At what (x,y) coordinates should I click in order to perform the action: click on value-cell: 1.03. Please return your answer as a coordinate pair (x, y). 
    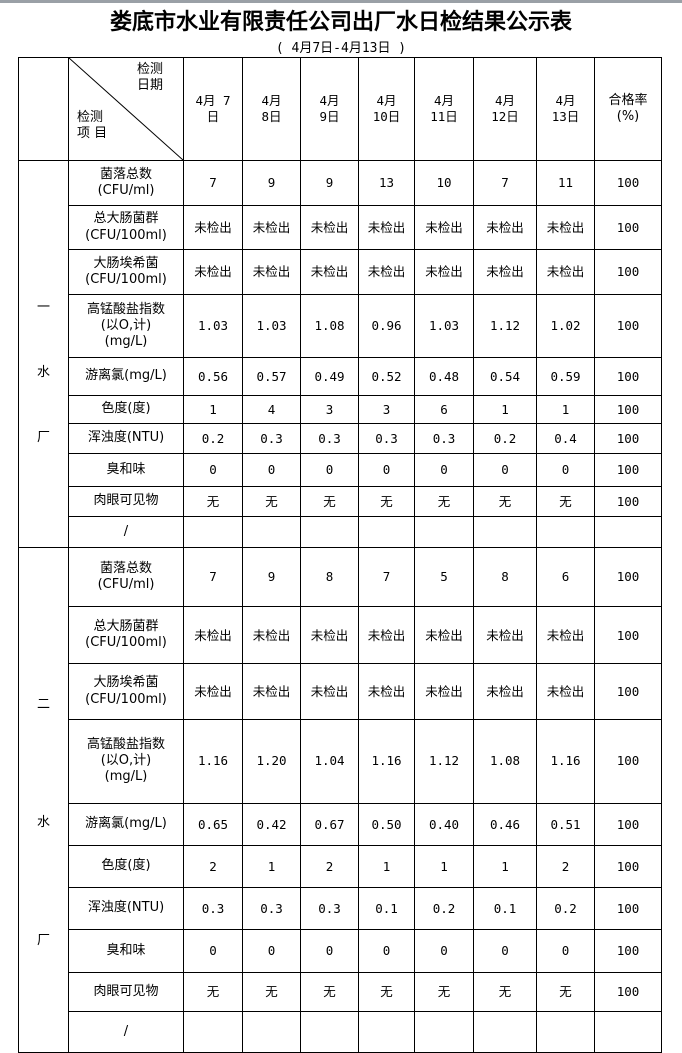
    Looking at the image, I should click on (271, 326).